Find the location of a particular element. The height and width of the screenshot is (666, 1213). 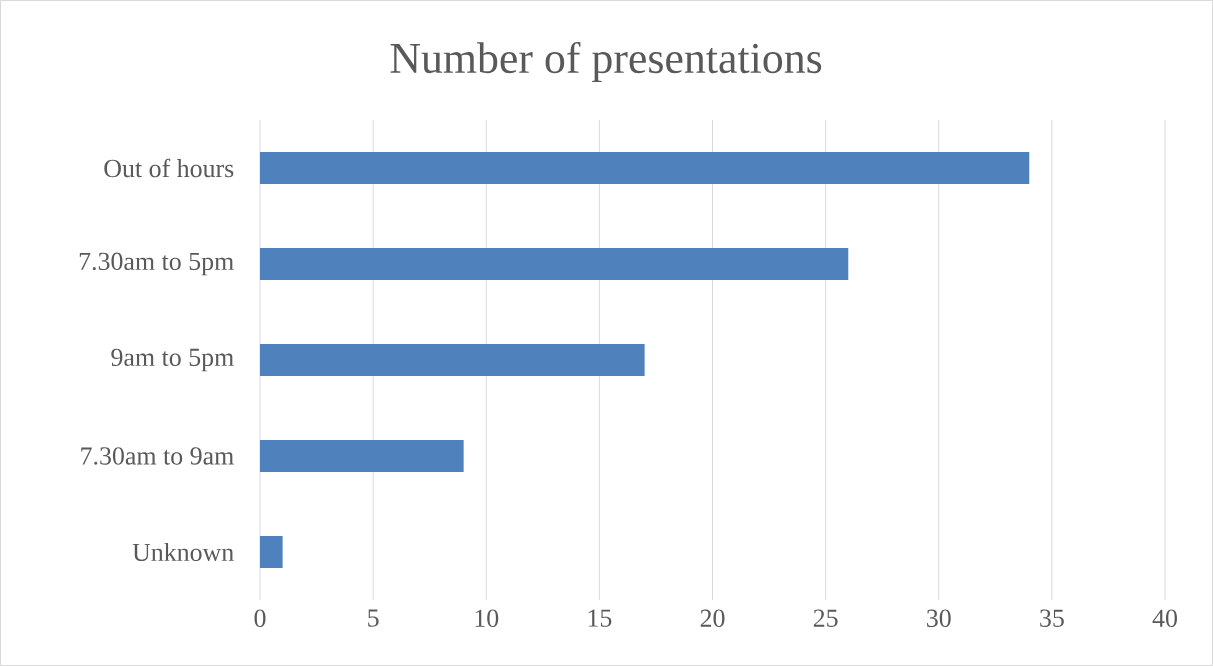

x-tick-label: 35 is located at coordinates (1052, 618).